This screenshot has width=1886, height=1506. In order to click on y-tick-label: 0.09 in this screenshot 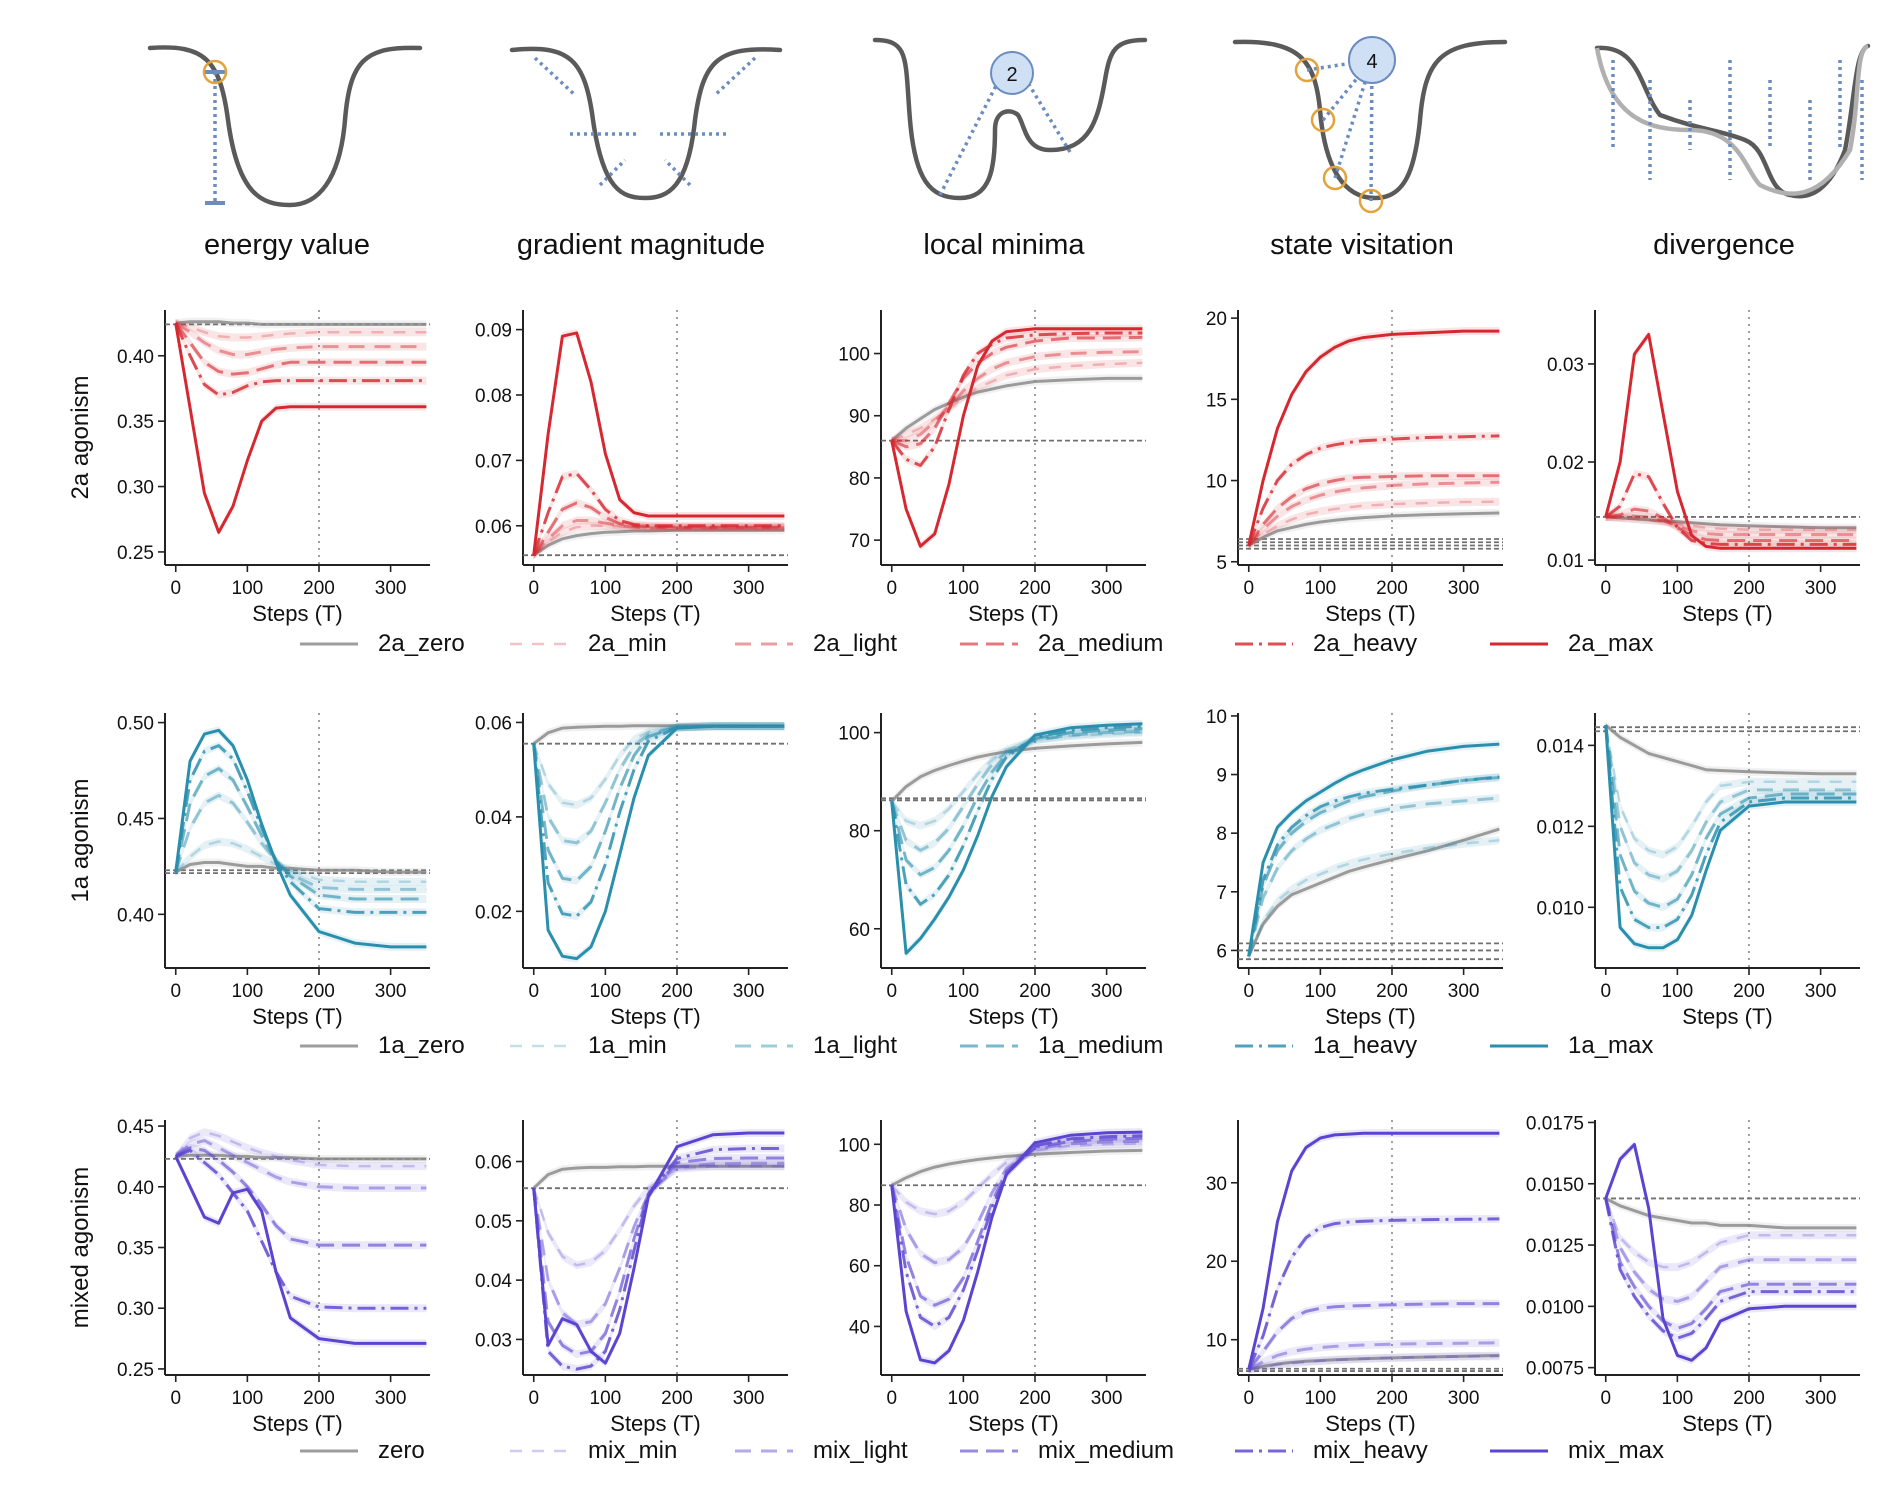, I will do `click(493, 331)`.